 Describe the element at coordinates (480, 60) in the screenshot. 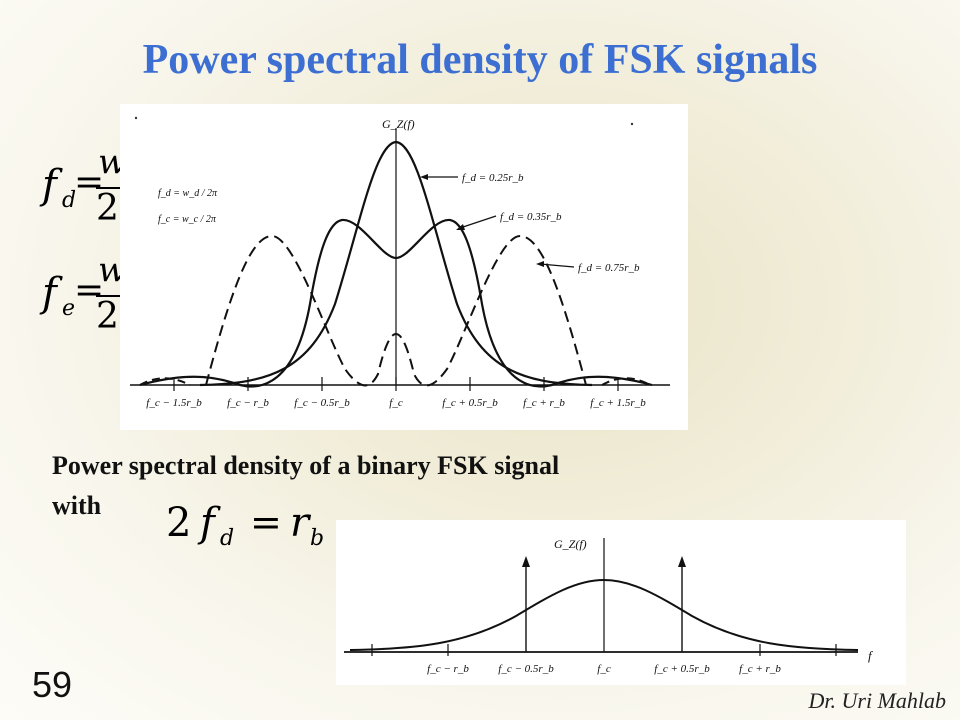

I see `slide-title: Power spectral density of FSK signals` at that location.